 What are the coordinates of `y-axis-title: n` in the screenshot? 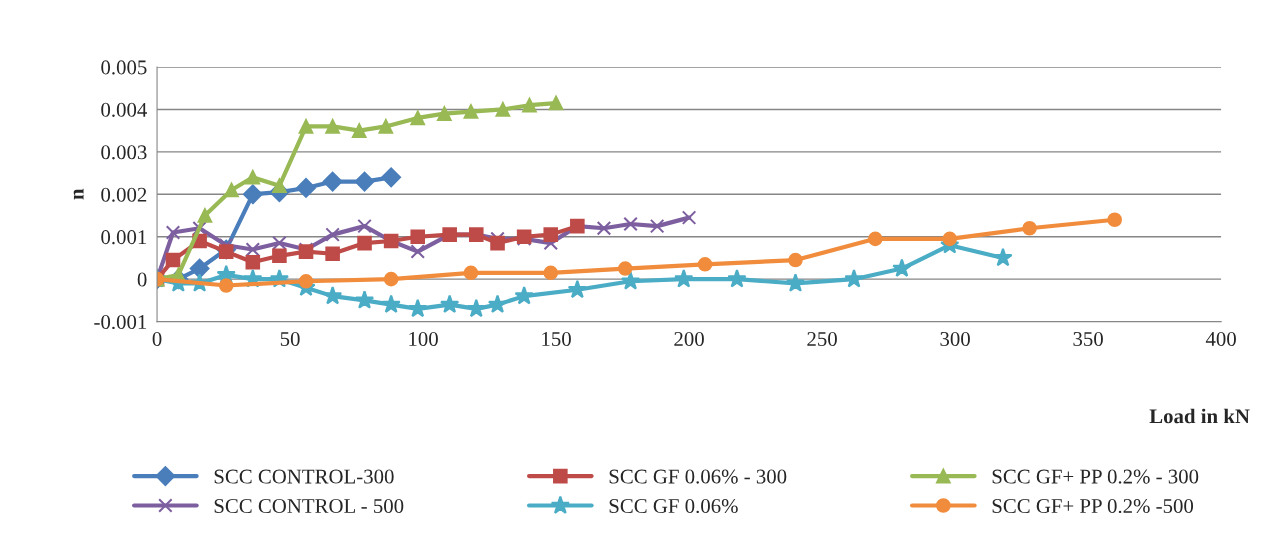 It's located at (78, 194).